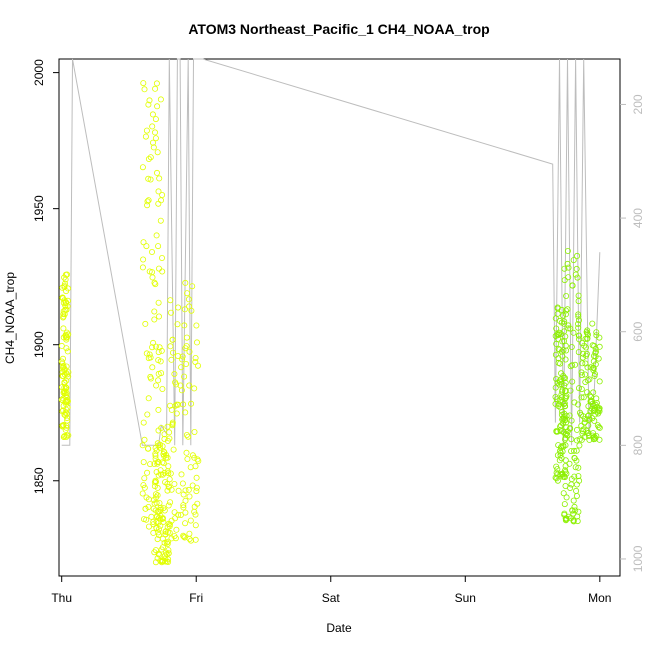 Image resolution: width=650 pixels, height=650 pixels. Describe the element at coordinates (10, 318) in the screenshot. I see `y-axis-label: CH4_NOAA_trop` at that location.